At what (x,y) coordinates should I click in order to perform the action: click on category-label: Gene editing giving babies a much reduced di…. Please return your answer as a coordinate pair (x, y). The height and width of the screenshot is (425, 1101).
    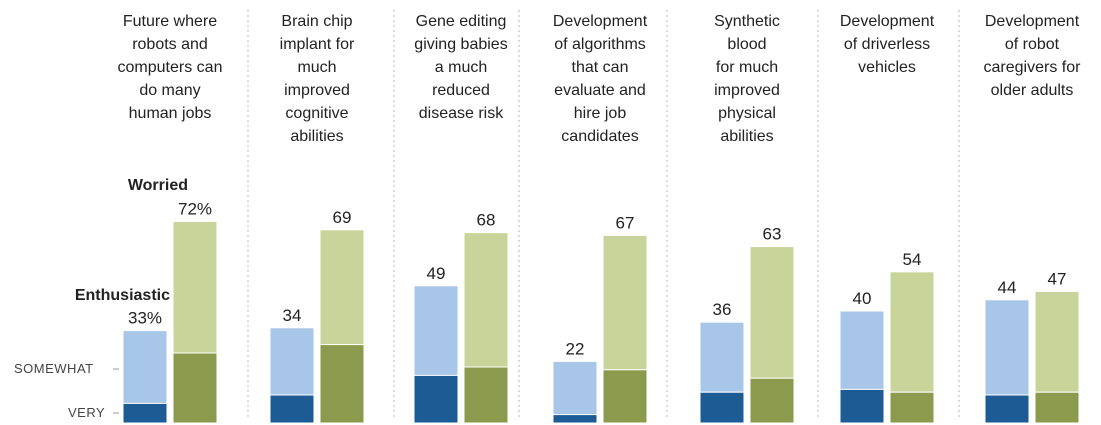
    Looking at the image, I should click on (460, 67).